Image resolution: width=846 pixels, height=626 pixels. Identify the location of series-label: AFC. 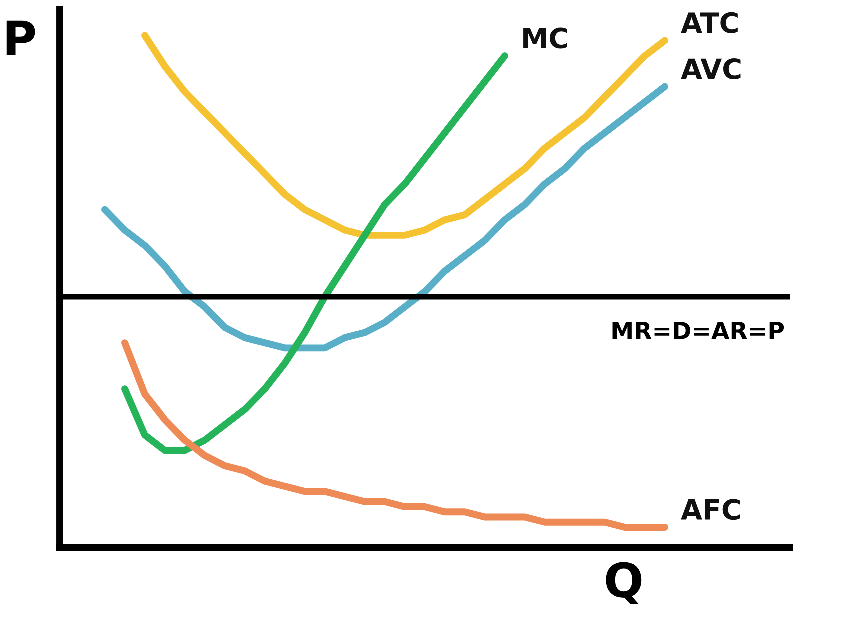
(710, 509).